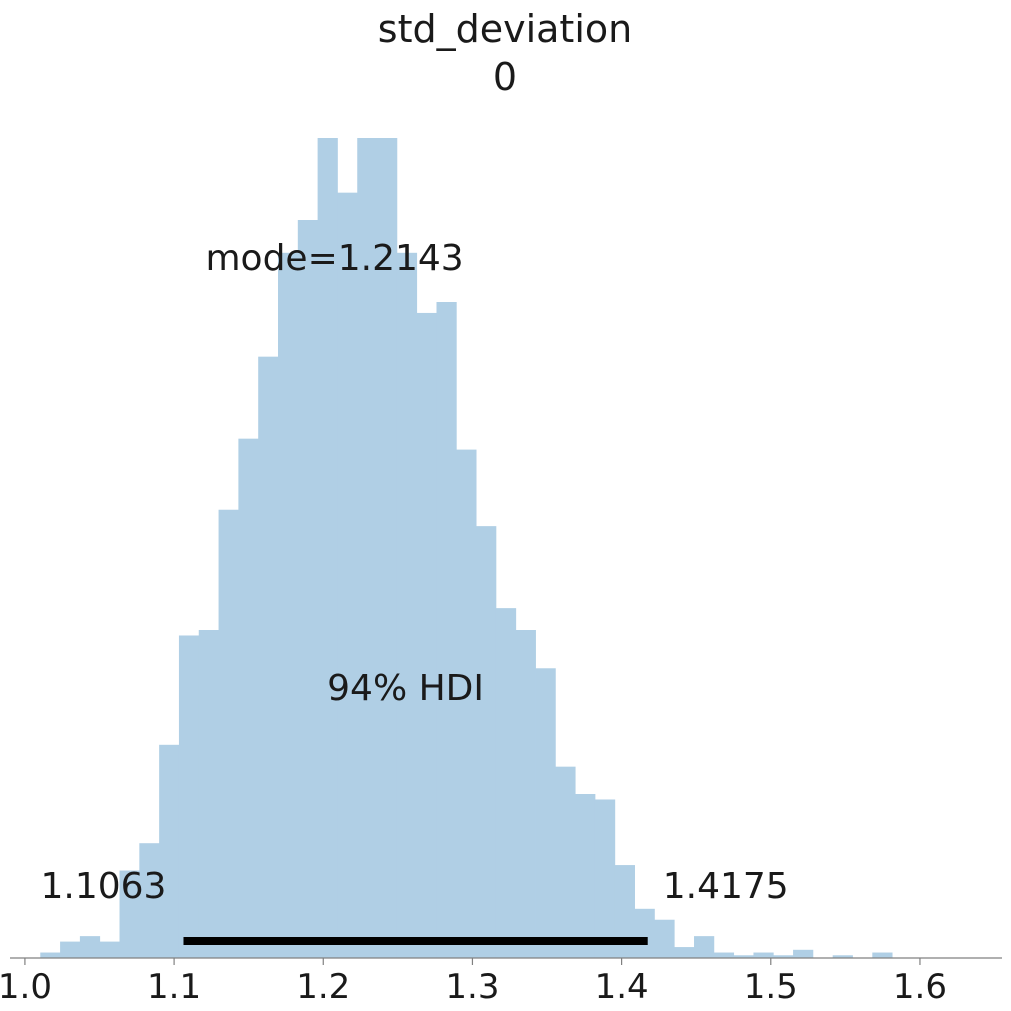  I want to click on x-tick-label: 1.1, so click(174, 987).